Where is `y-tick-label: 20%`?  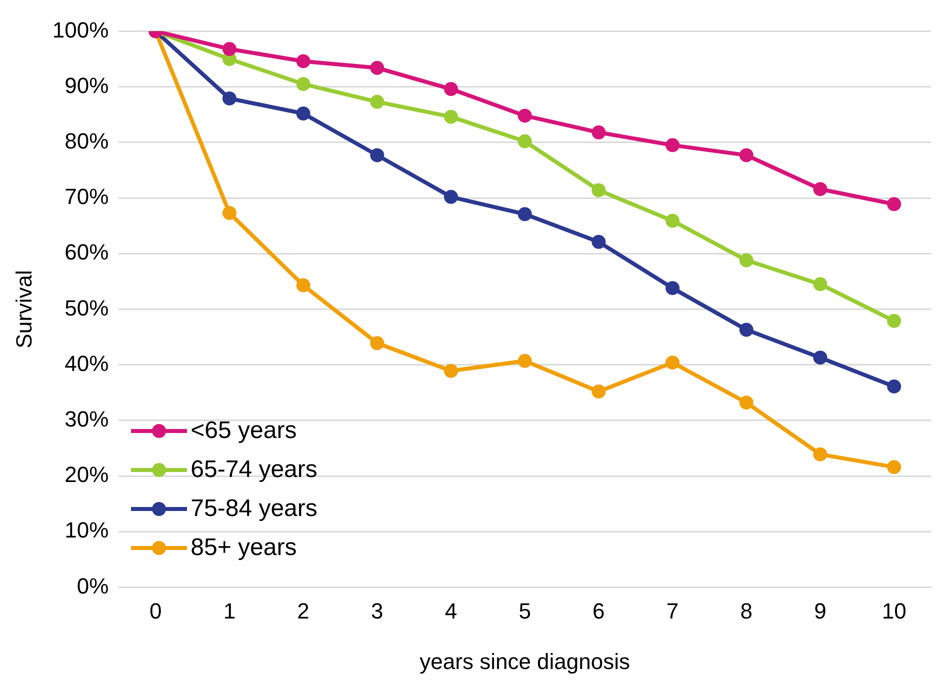
y-tick-label: 20% is located at coordinates (86, 475).